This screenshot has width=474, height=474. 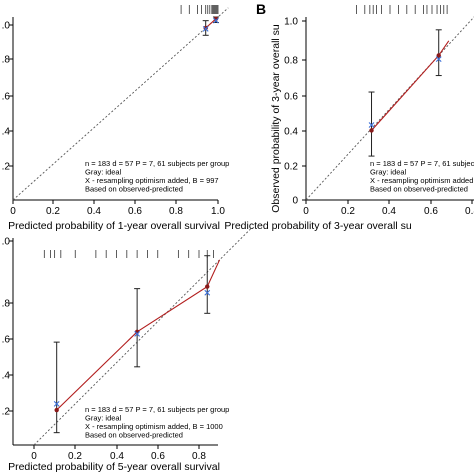 What do you see at coordinates (306, 211) in the screenshot?
I see `panel2-x-tick-label: 0` at bounding box center [306, 211].